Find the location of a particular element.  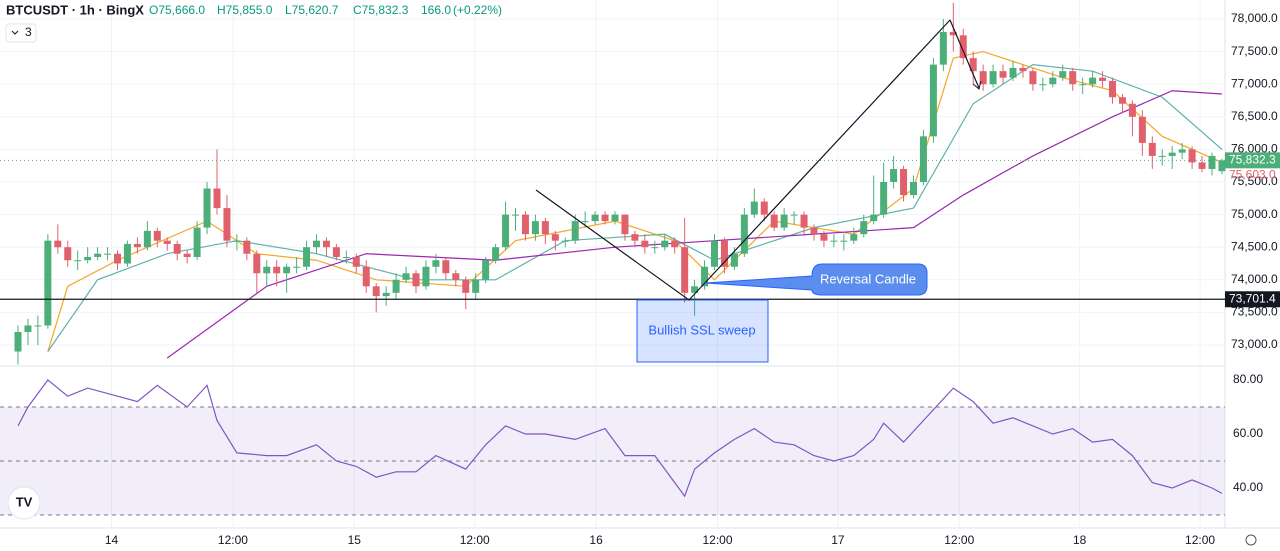

y-tick-label: 74,500.0 is located at coordinates (1254, 246).